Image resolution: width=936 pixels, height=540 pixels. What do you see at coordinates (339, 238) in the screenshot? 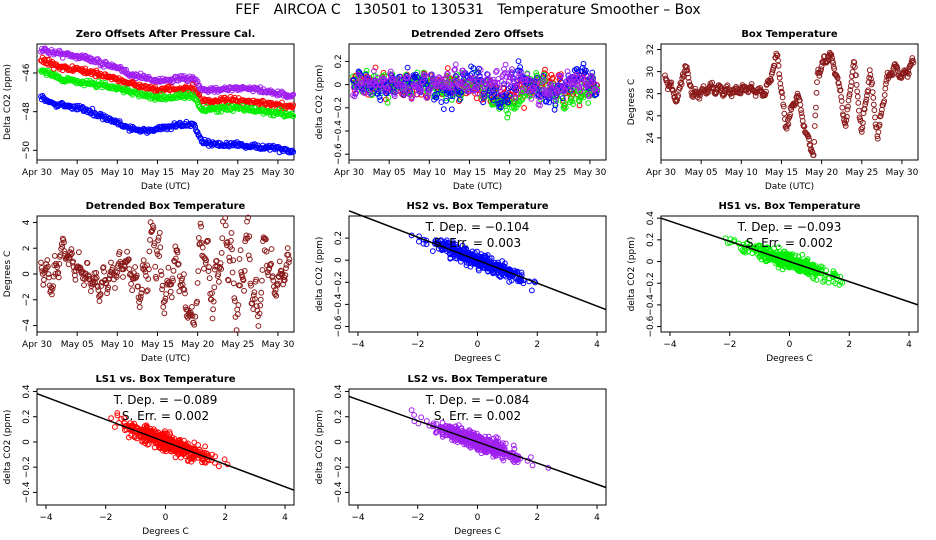
I see `y-tick-label: 0.2` at bounding box center [339, 238].